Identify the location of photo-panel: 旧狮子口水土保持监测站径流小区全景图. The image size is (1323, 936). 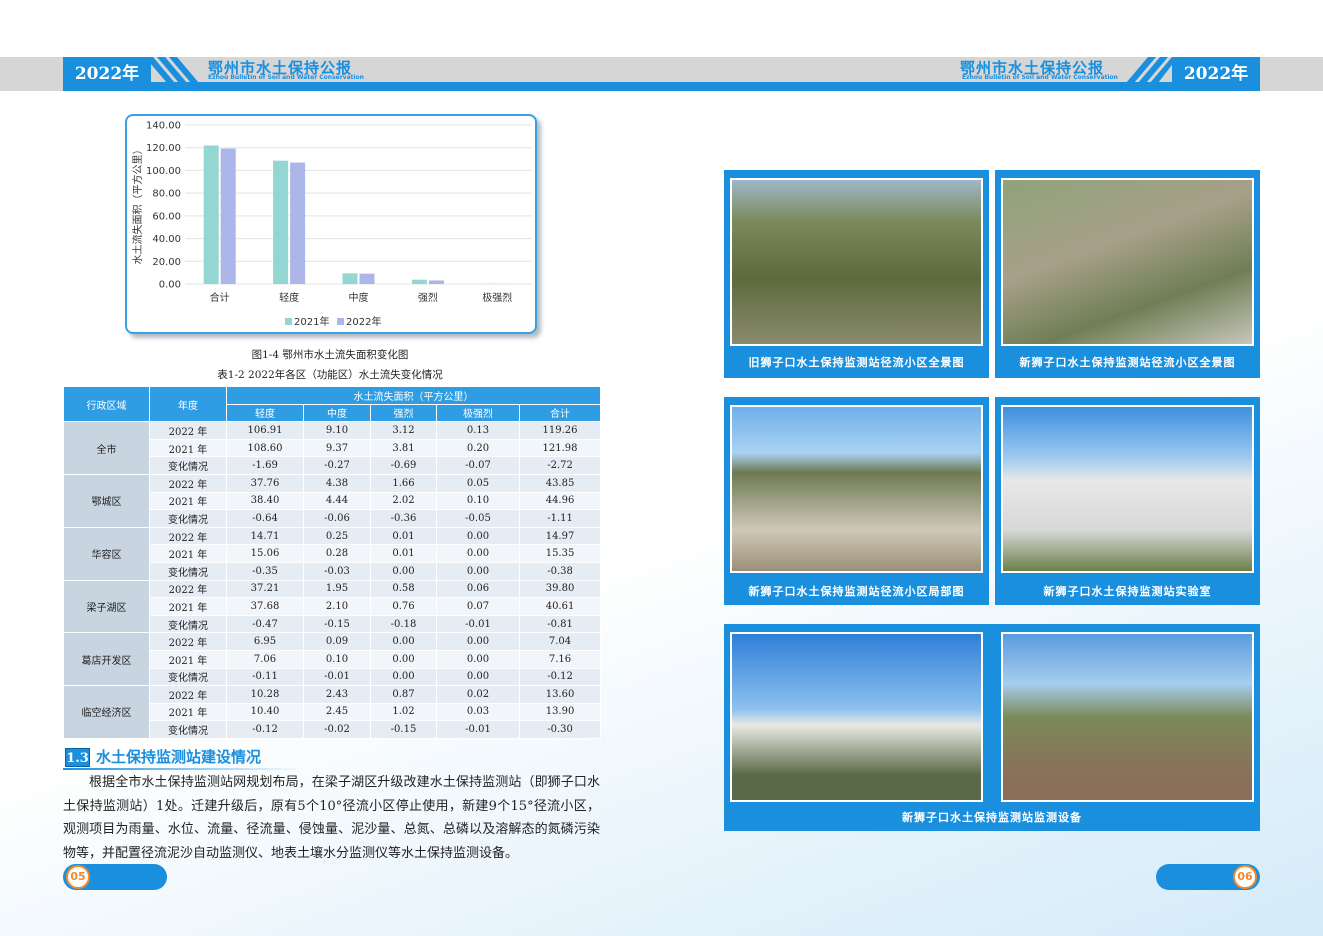
(856, 274).